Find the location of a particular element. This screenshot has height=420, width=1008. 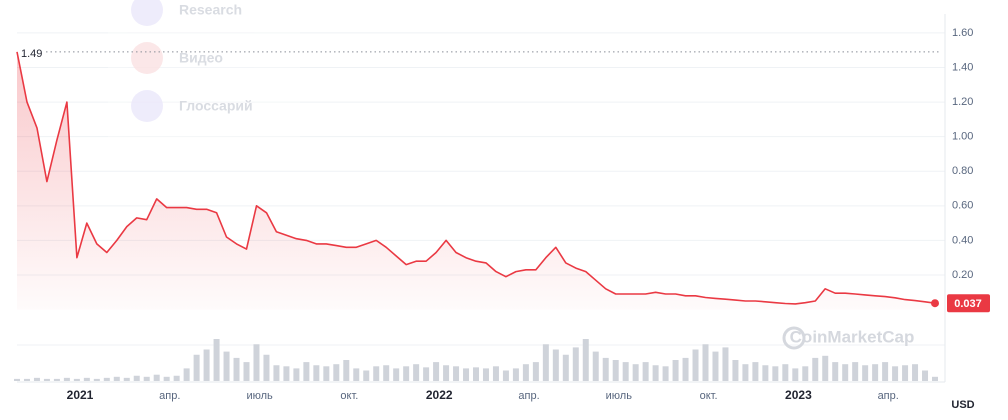

y-tick-label: 1.00 is located at coordinates (962, 137).